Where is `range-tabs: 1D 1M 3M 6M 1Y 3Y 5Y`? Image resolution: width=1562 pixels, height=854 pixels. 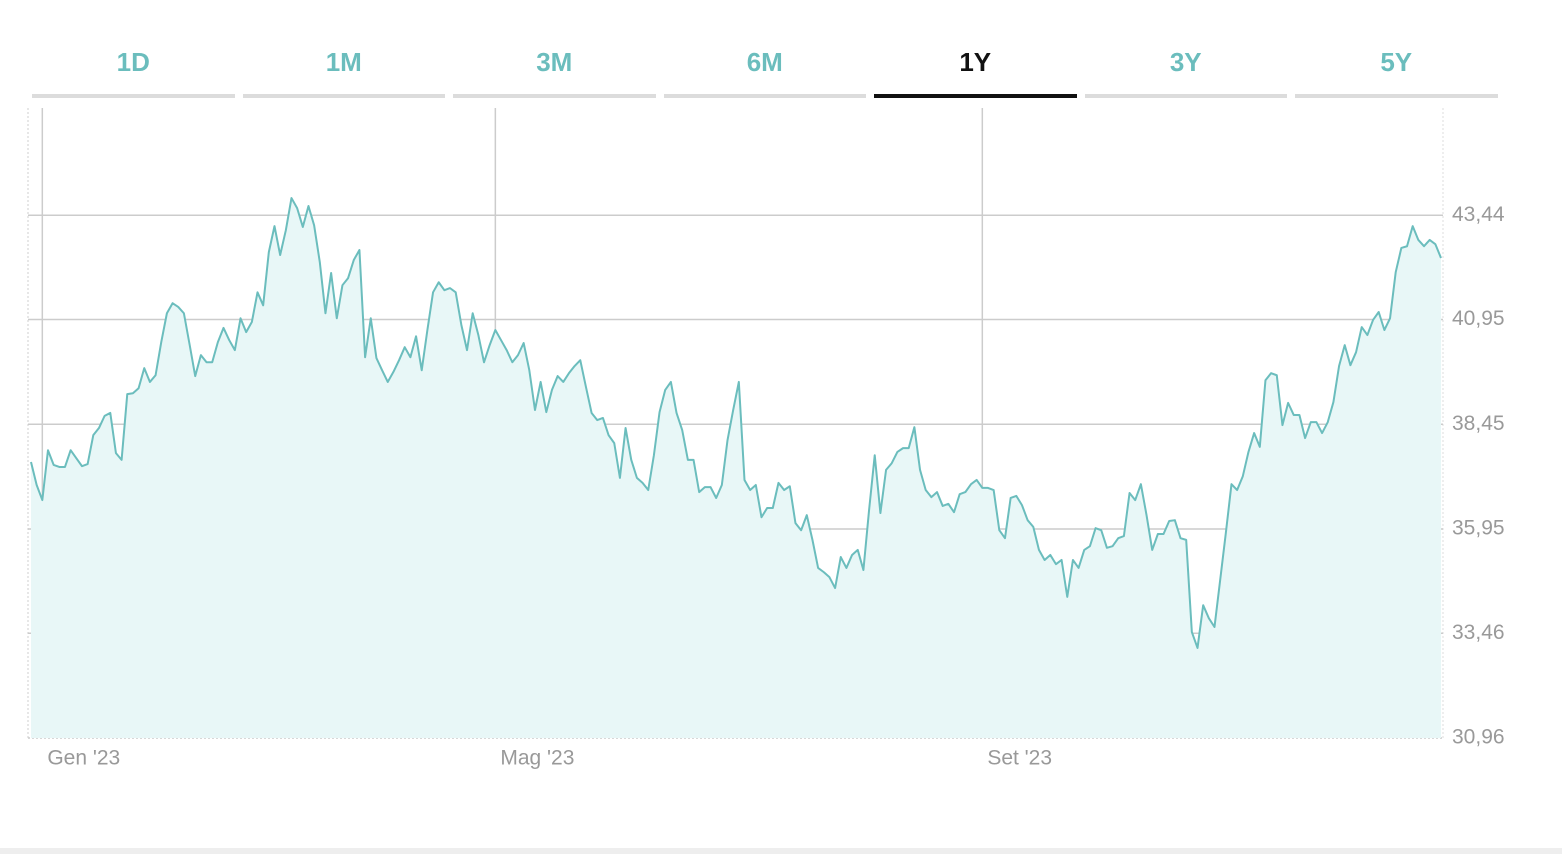 range-tabs: 1D 1M 3M 6M 1Y 3Y 5Y is located at coordinates (765, 64).